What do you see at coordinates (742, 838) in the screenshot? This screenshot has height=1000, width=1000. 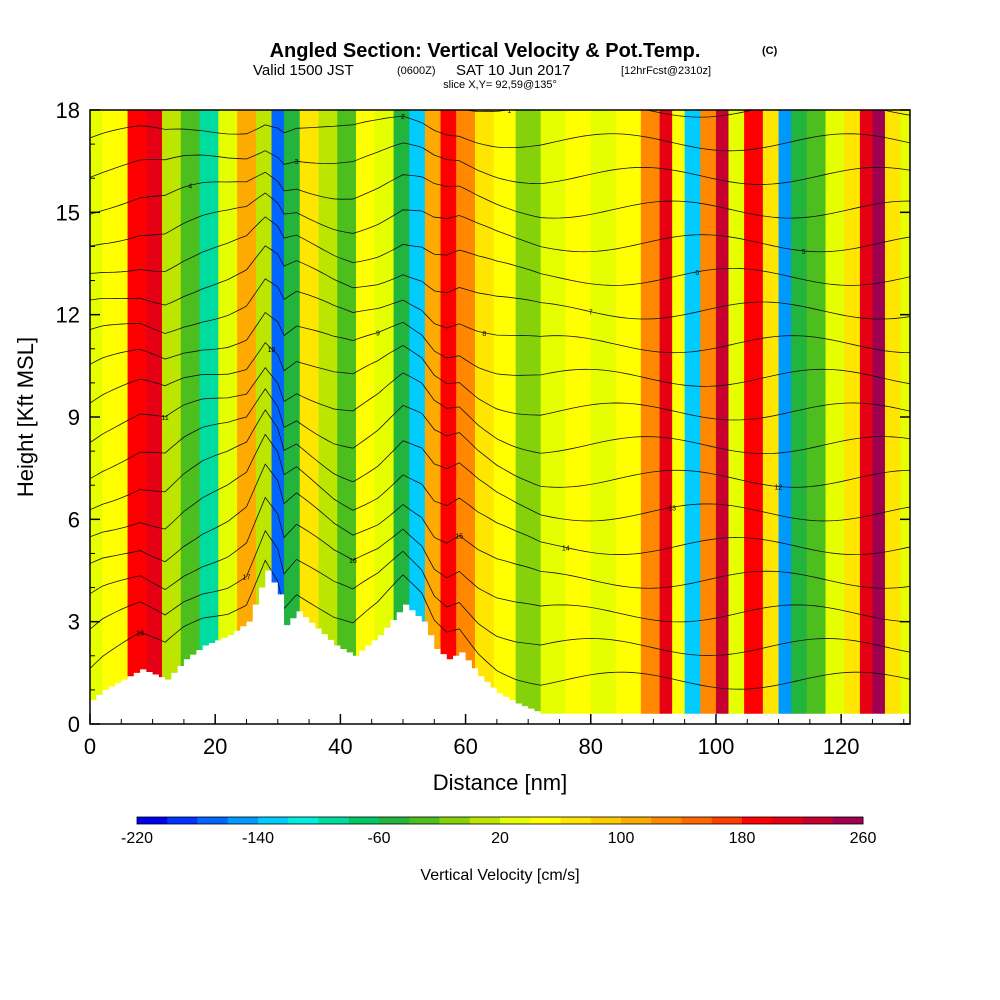 I see `colorbar-tick-label: 180` at bounding box center [742, 838].